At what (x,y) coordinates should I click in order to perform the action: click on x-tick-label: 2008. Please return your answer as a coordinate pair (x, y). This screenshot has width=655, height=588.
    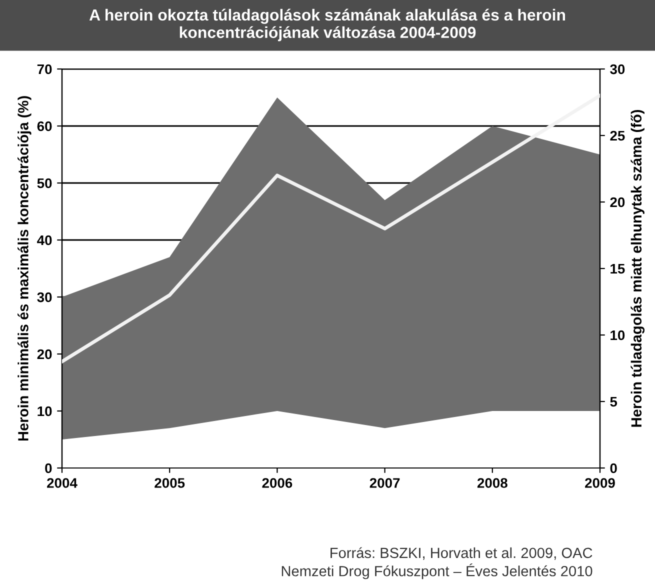
    Looking at the image, I should click on (492, 483).